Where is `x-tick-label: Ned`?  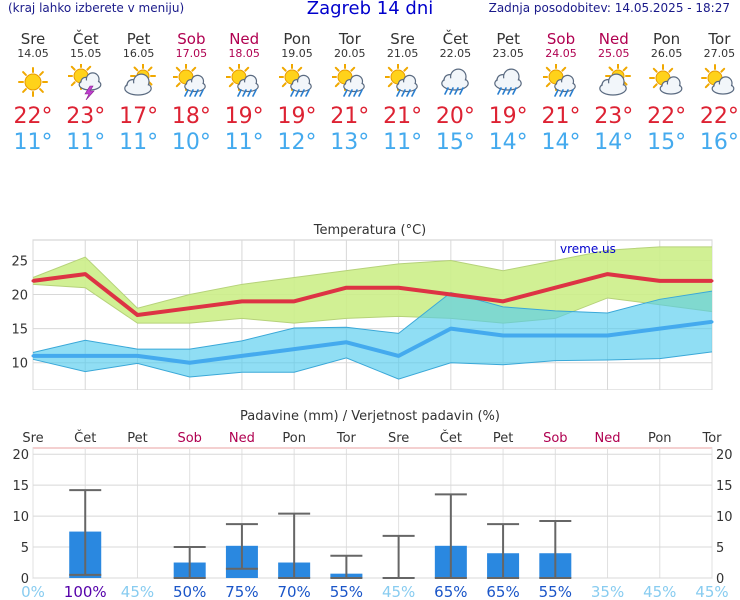
x-tick-label: Ned is located at coordinates (242, 438).